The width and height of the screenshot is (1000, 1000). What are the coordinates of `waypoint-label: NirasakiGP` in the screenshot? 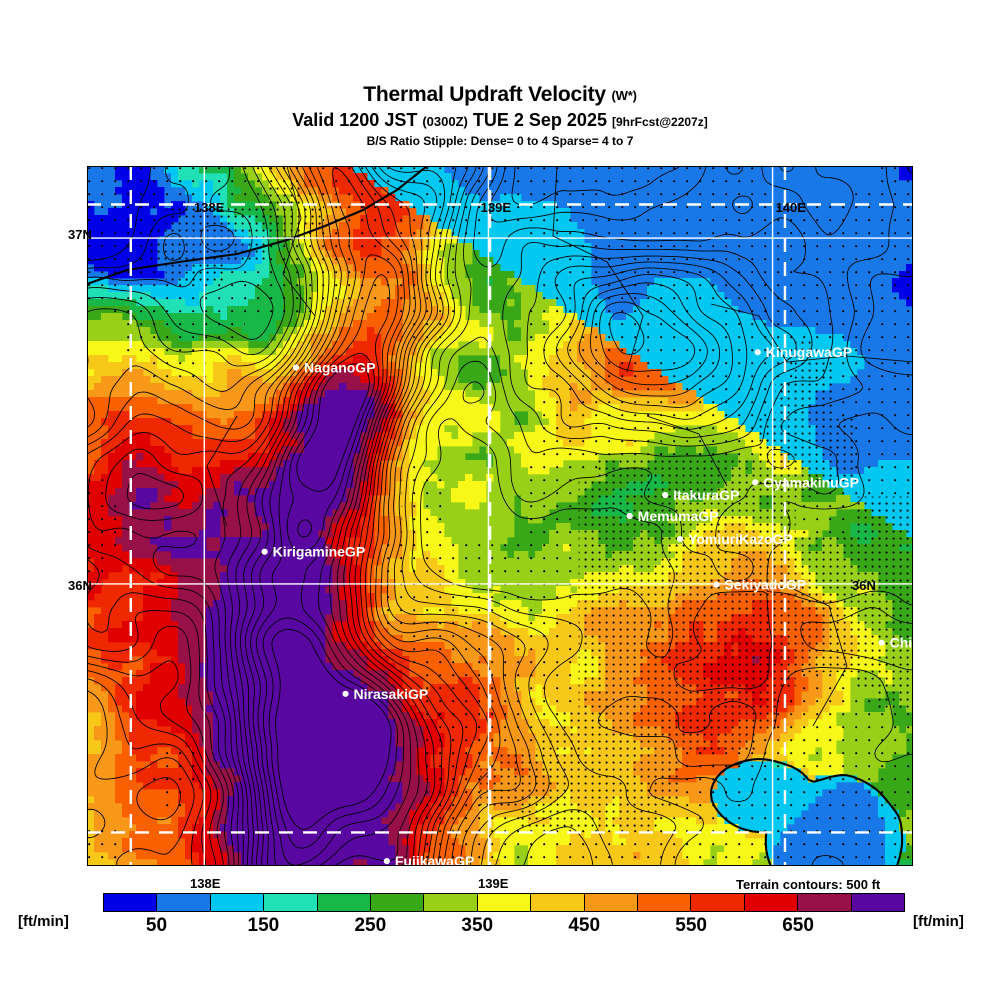 It's located at (391, 694).